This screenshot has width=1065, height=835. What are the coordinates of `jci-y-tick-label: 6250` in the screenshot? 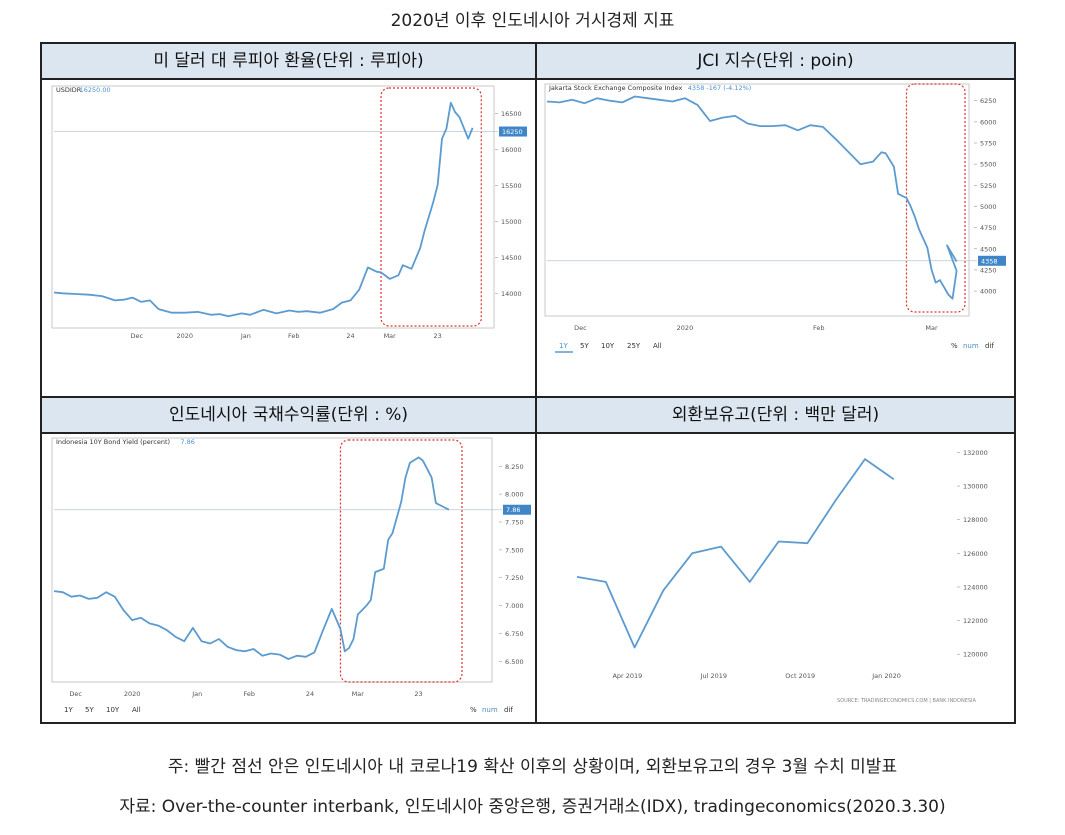 It's located at (988, 101).